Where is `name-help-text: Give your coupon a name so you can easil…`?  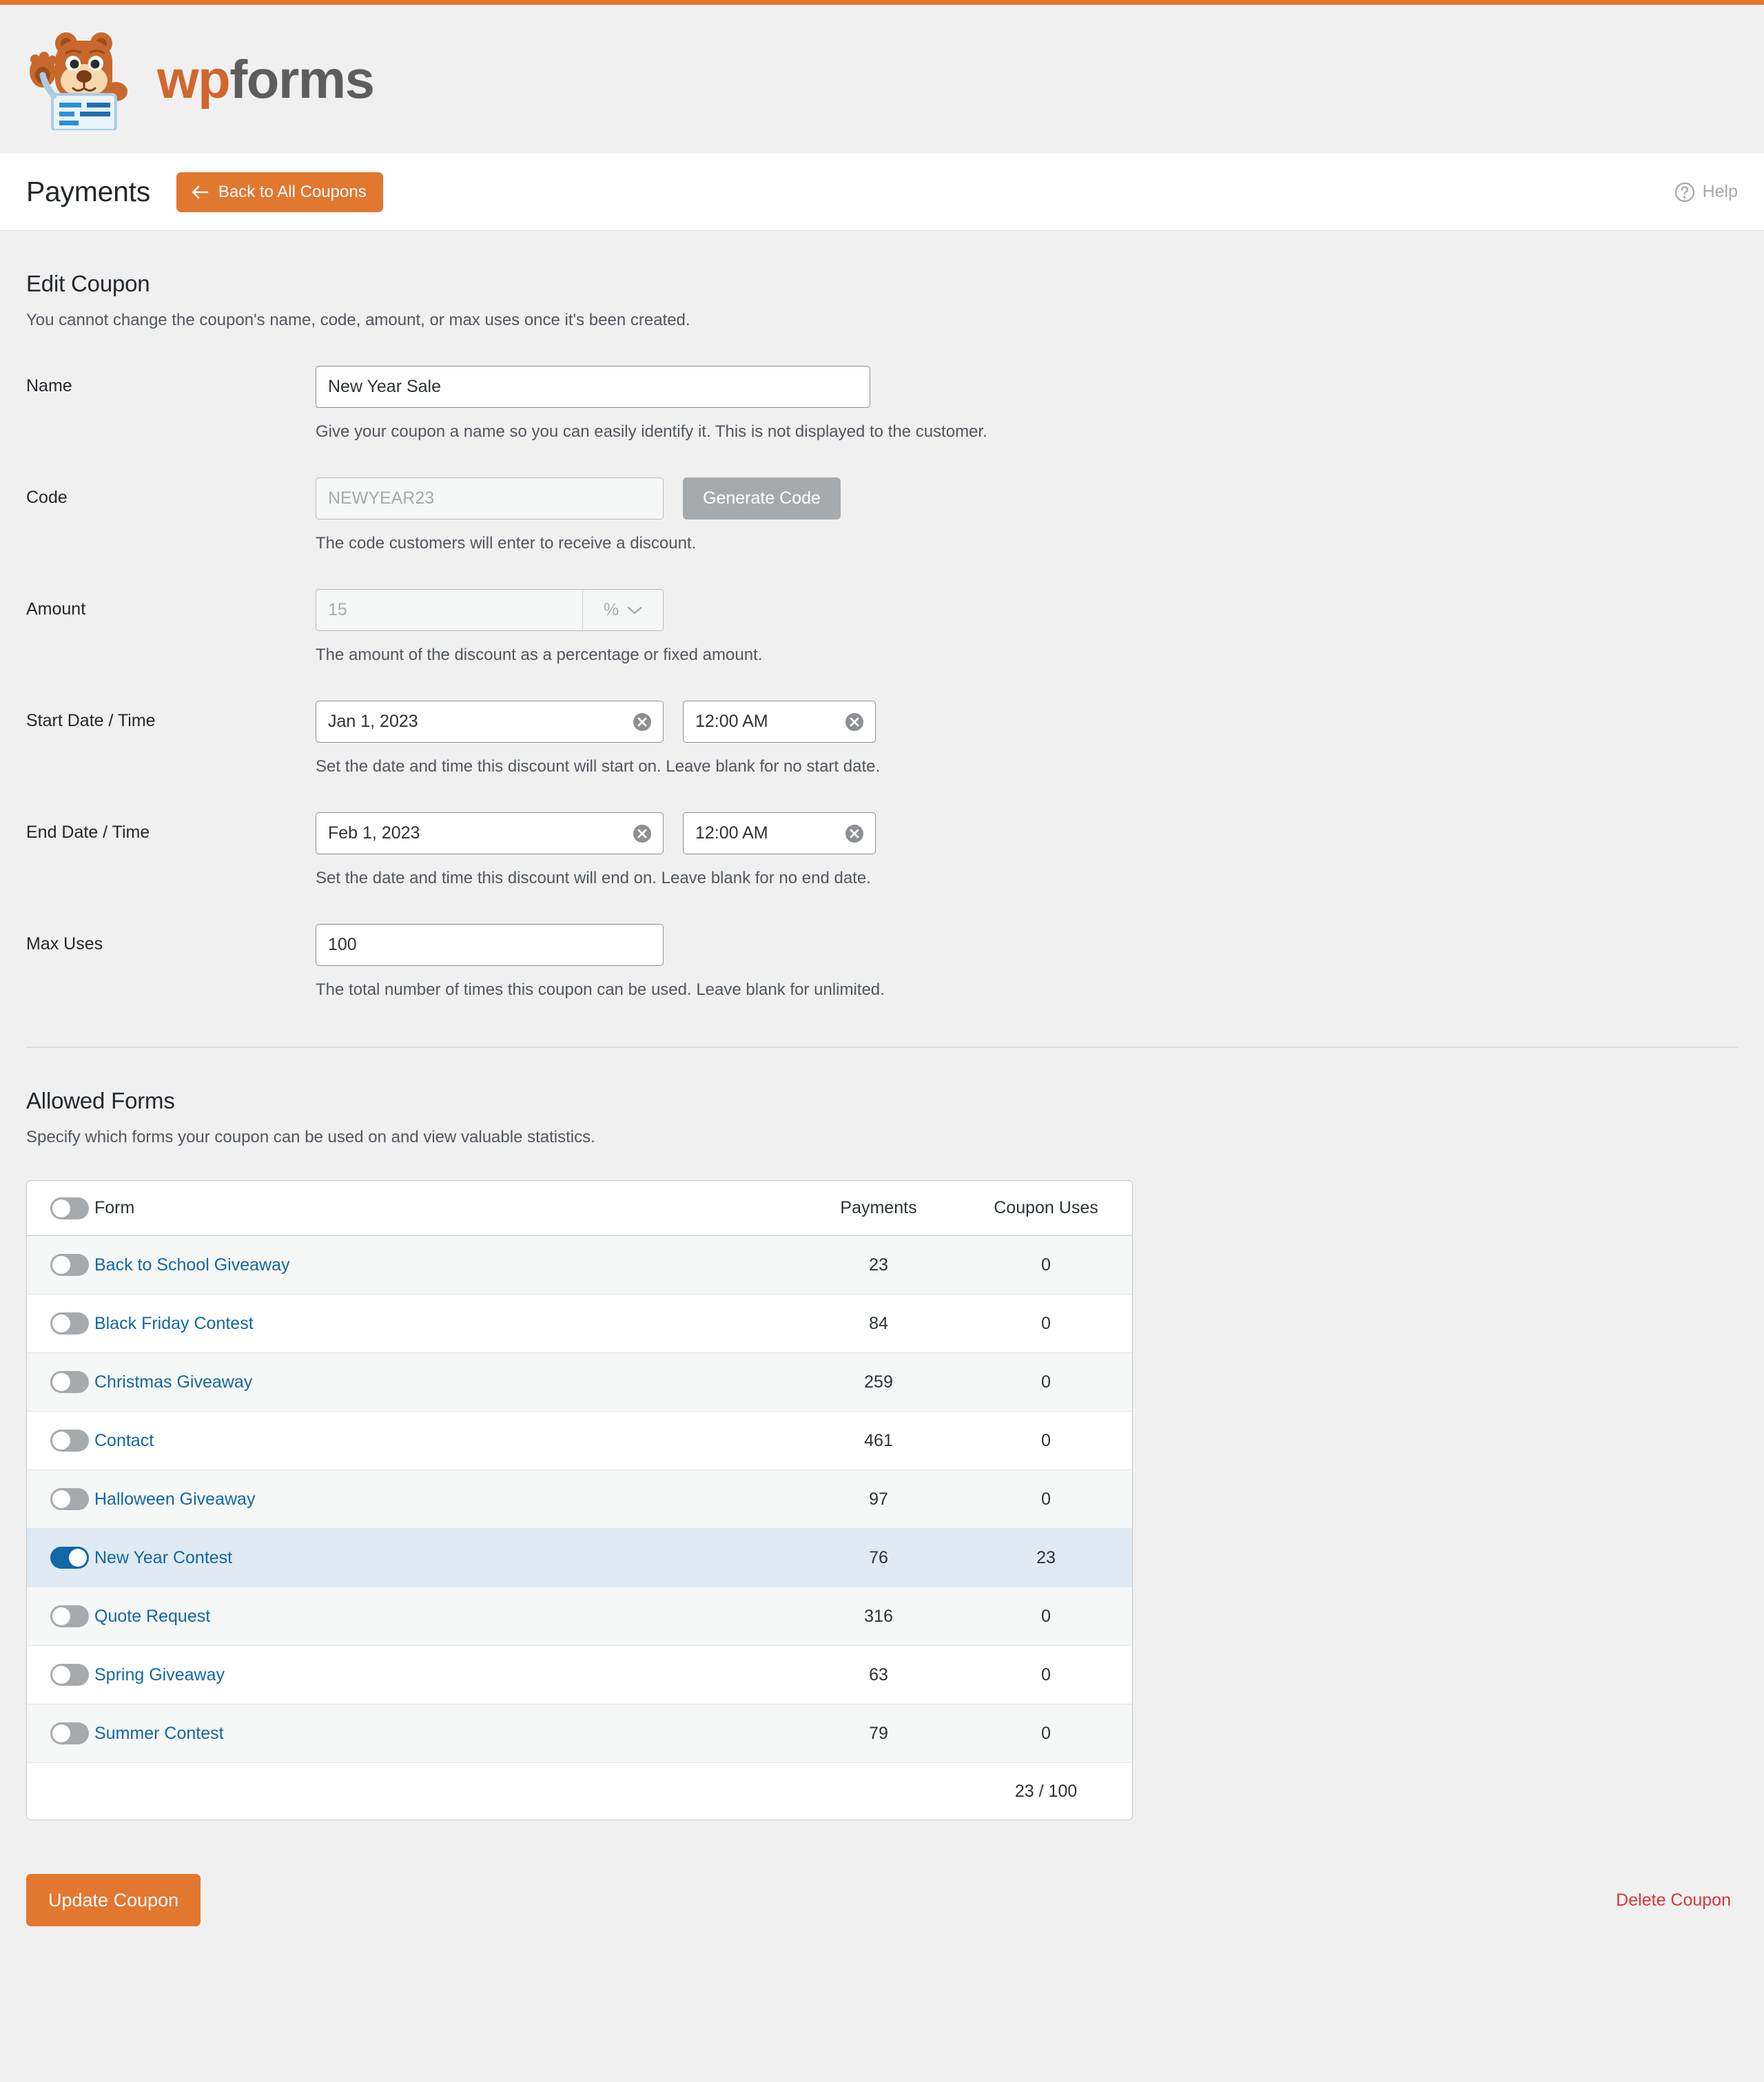 name-help-text: Give your coupon a name so you can easil… is located at coordinates (651, 431).